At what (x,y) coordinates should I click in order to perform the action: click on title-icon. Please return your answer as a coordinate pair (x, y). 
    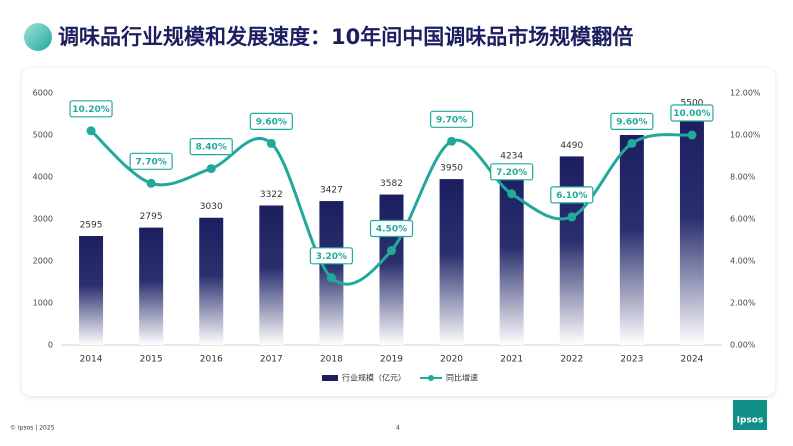
    Looking at the image, I should click on (38, 37).